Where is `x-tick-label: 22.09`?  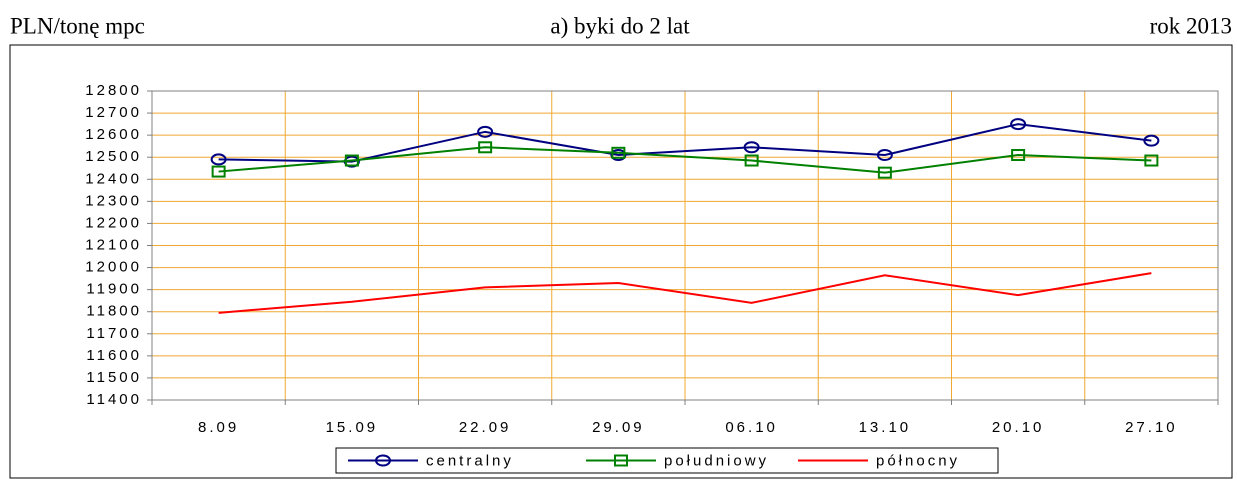
x-tick-label: 22.09 is located at coordinates (485, 427).